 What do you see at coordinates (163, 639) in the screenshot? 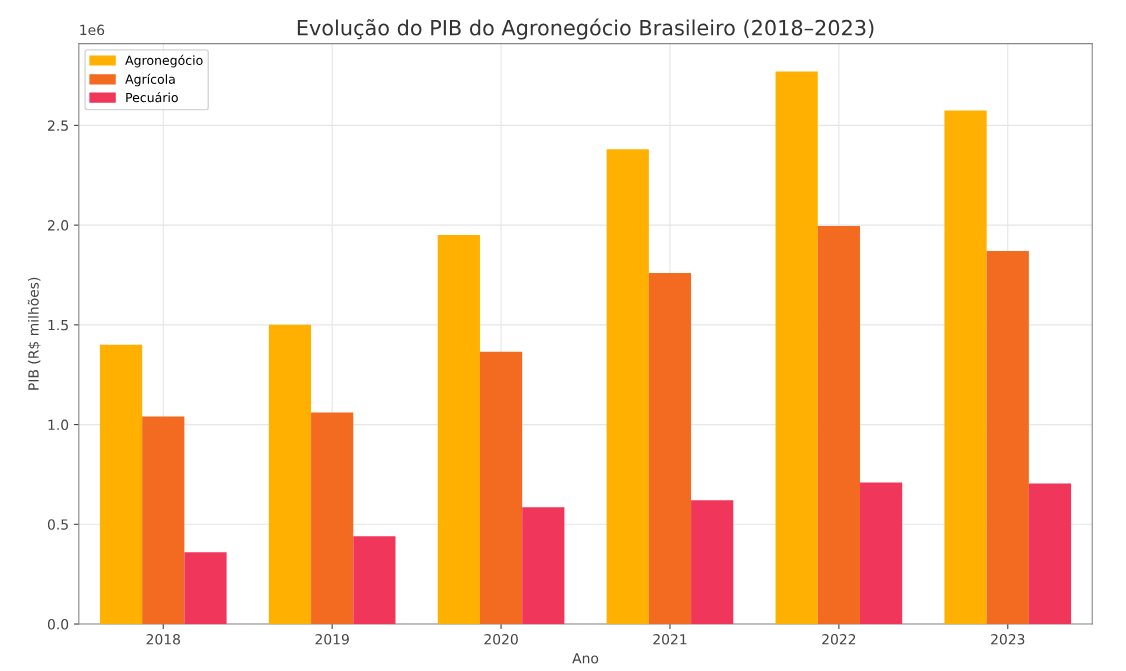
I see `x-tick-label: 2018` at bounding box center [163, 639].